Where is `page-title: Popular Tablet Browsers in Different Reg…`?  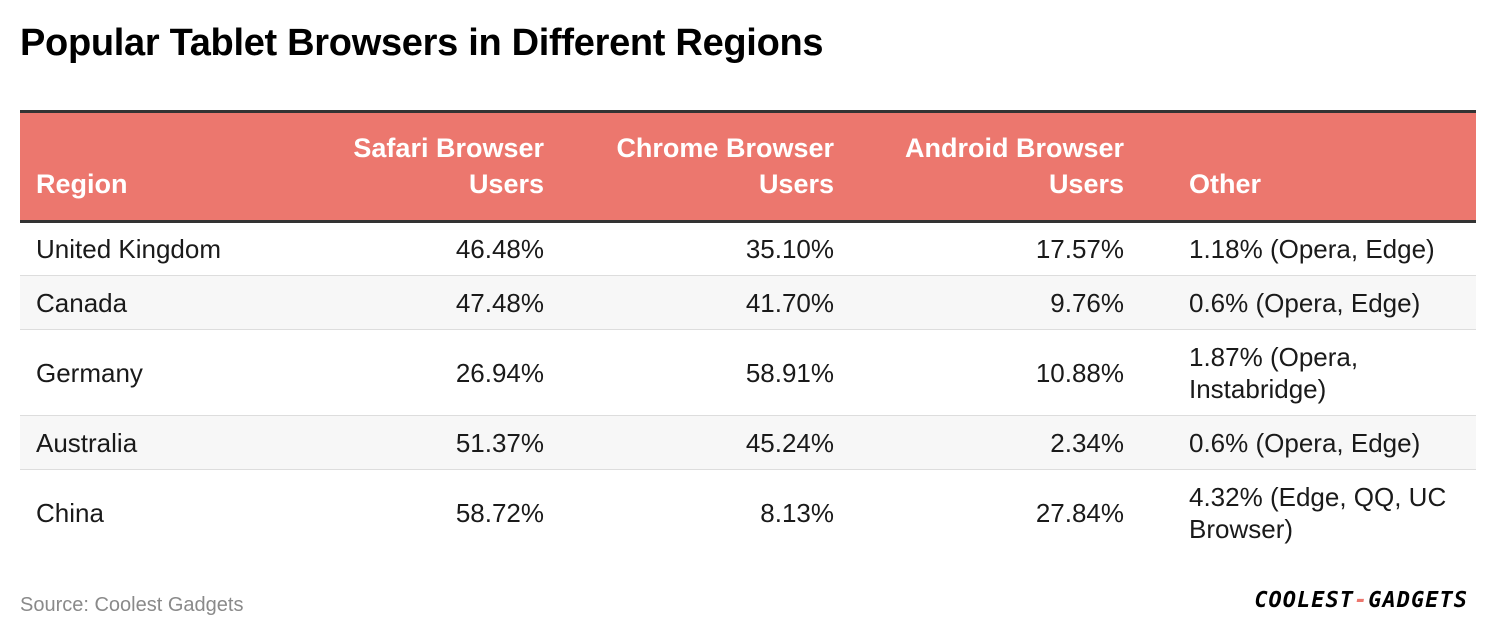 page-title: Popular Tablet Browsers in Different Reg… is located at coordinates (422, 43).